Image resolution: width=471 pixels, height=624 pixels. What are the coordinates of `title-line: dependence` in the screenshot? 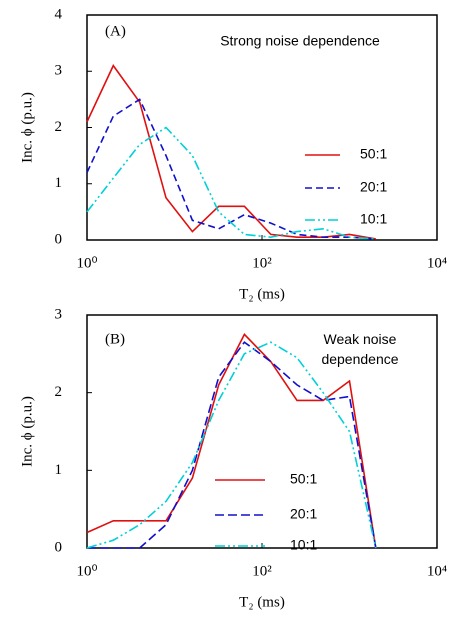 It's located at (359, 359).